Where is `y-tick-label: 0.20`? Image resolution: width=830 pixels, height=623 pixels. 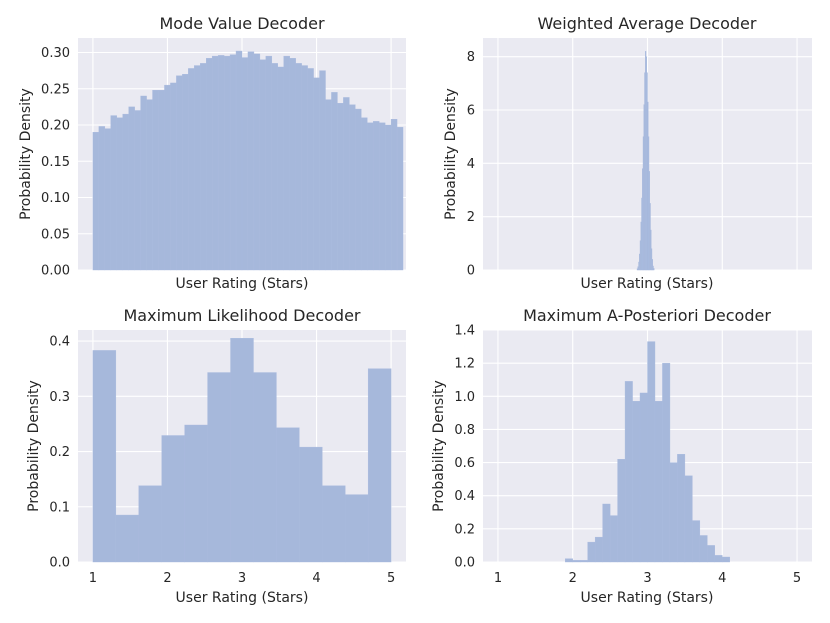
y-tick-label: 0.20 is located at coordinates (55, 126).